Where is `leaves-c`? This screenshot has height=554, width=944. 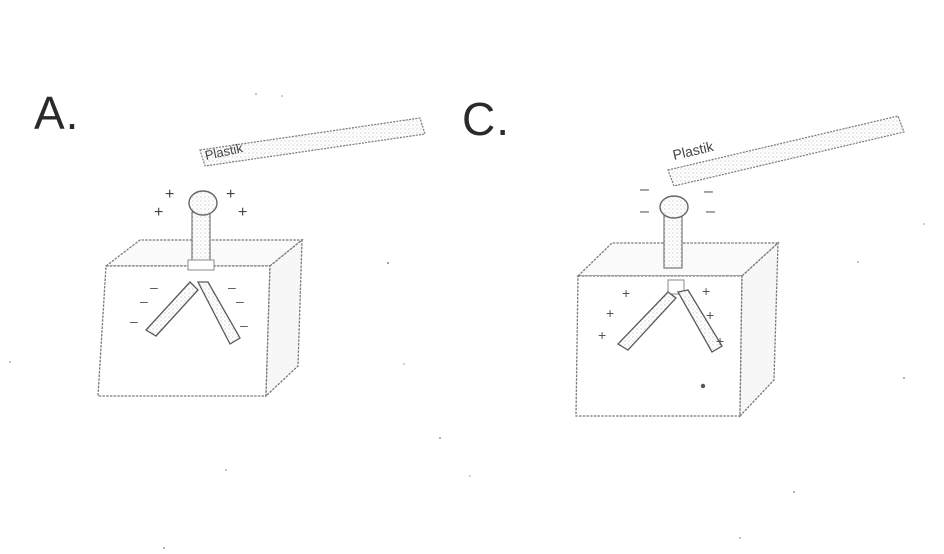
leaves-c is located at coordinates (669, 321).